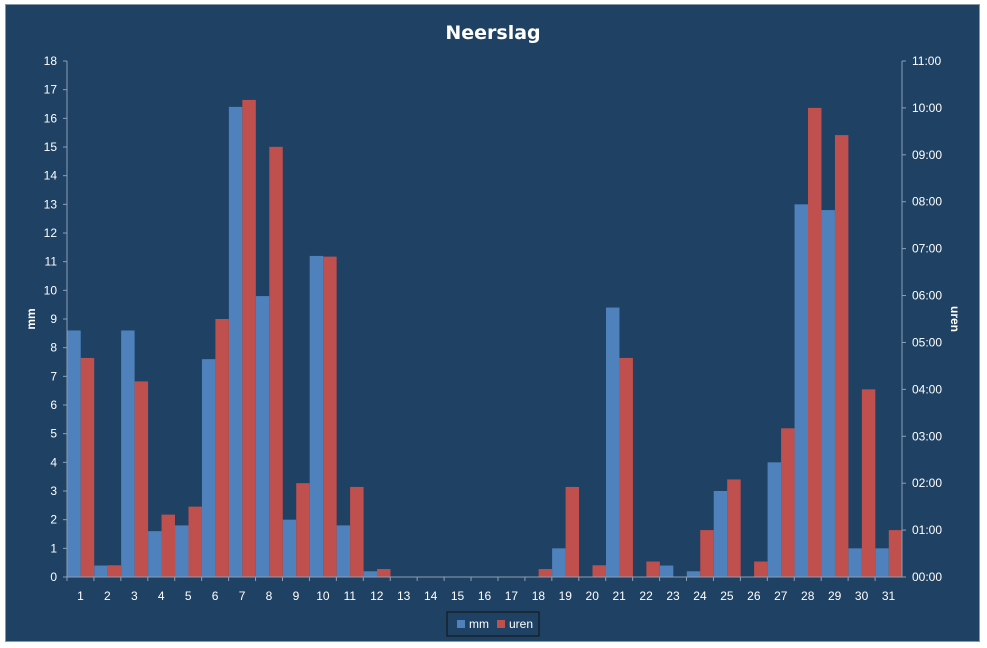 This screenshot has height=648, width=987. Describe the element at coordinates (53, 577) in the screenshot. I see `y-tick-label: 0` at that location.